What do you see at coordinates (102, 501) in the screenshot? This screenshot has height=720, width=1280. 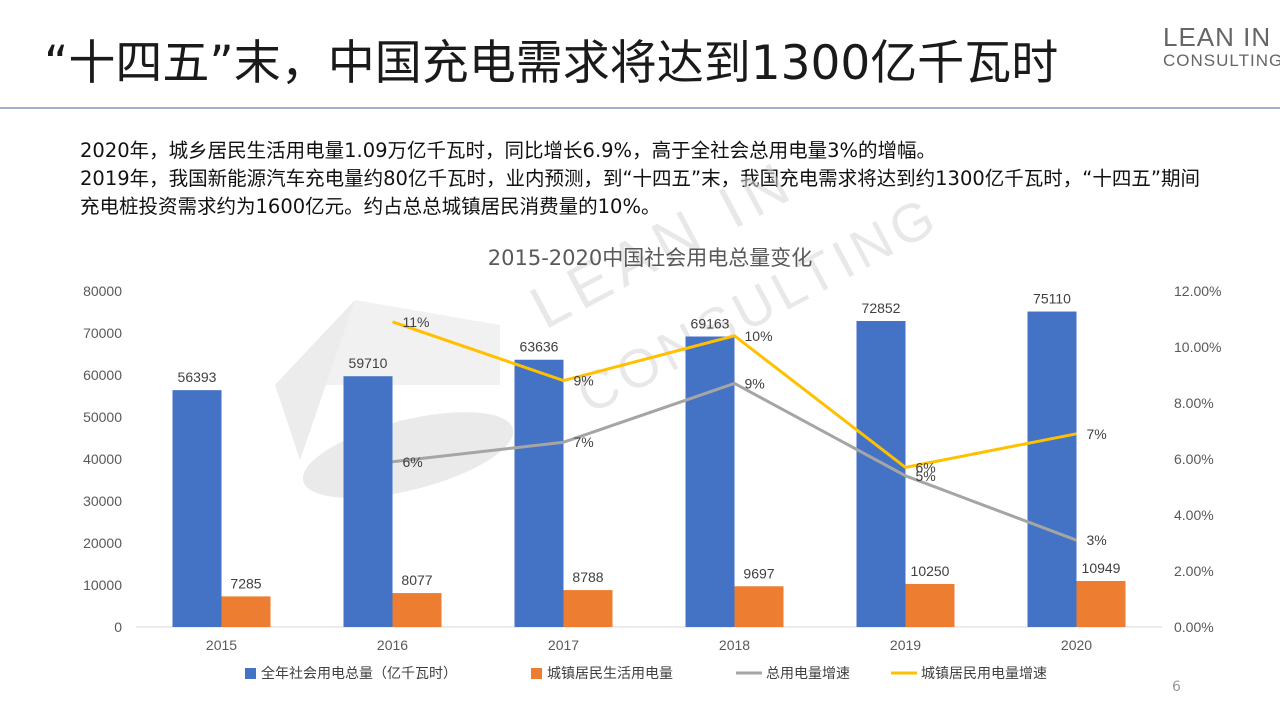 I see `left-axis-tick: 30000` at bounding box center [102, 501].